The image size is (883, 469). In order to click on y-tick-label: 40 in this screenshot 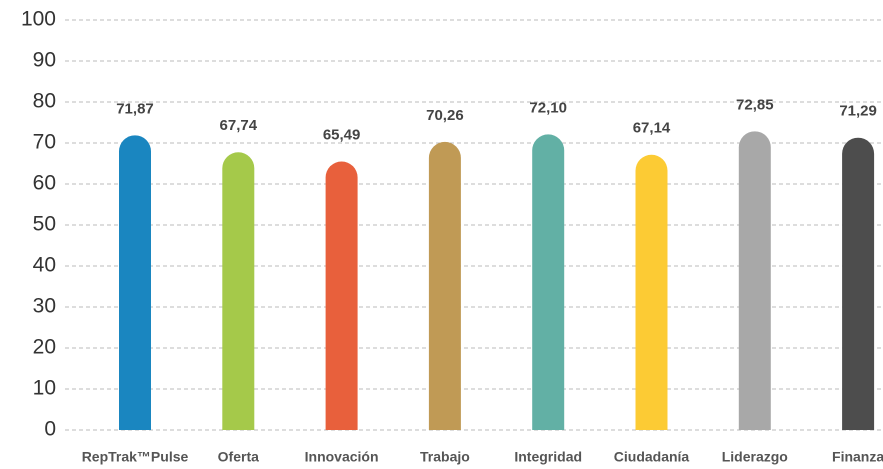, I will do `click(44, 265)`.